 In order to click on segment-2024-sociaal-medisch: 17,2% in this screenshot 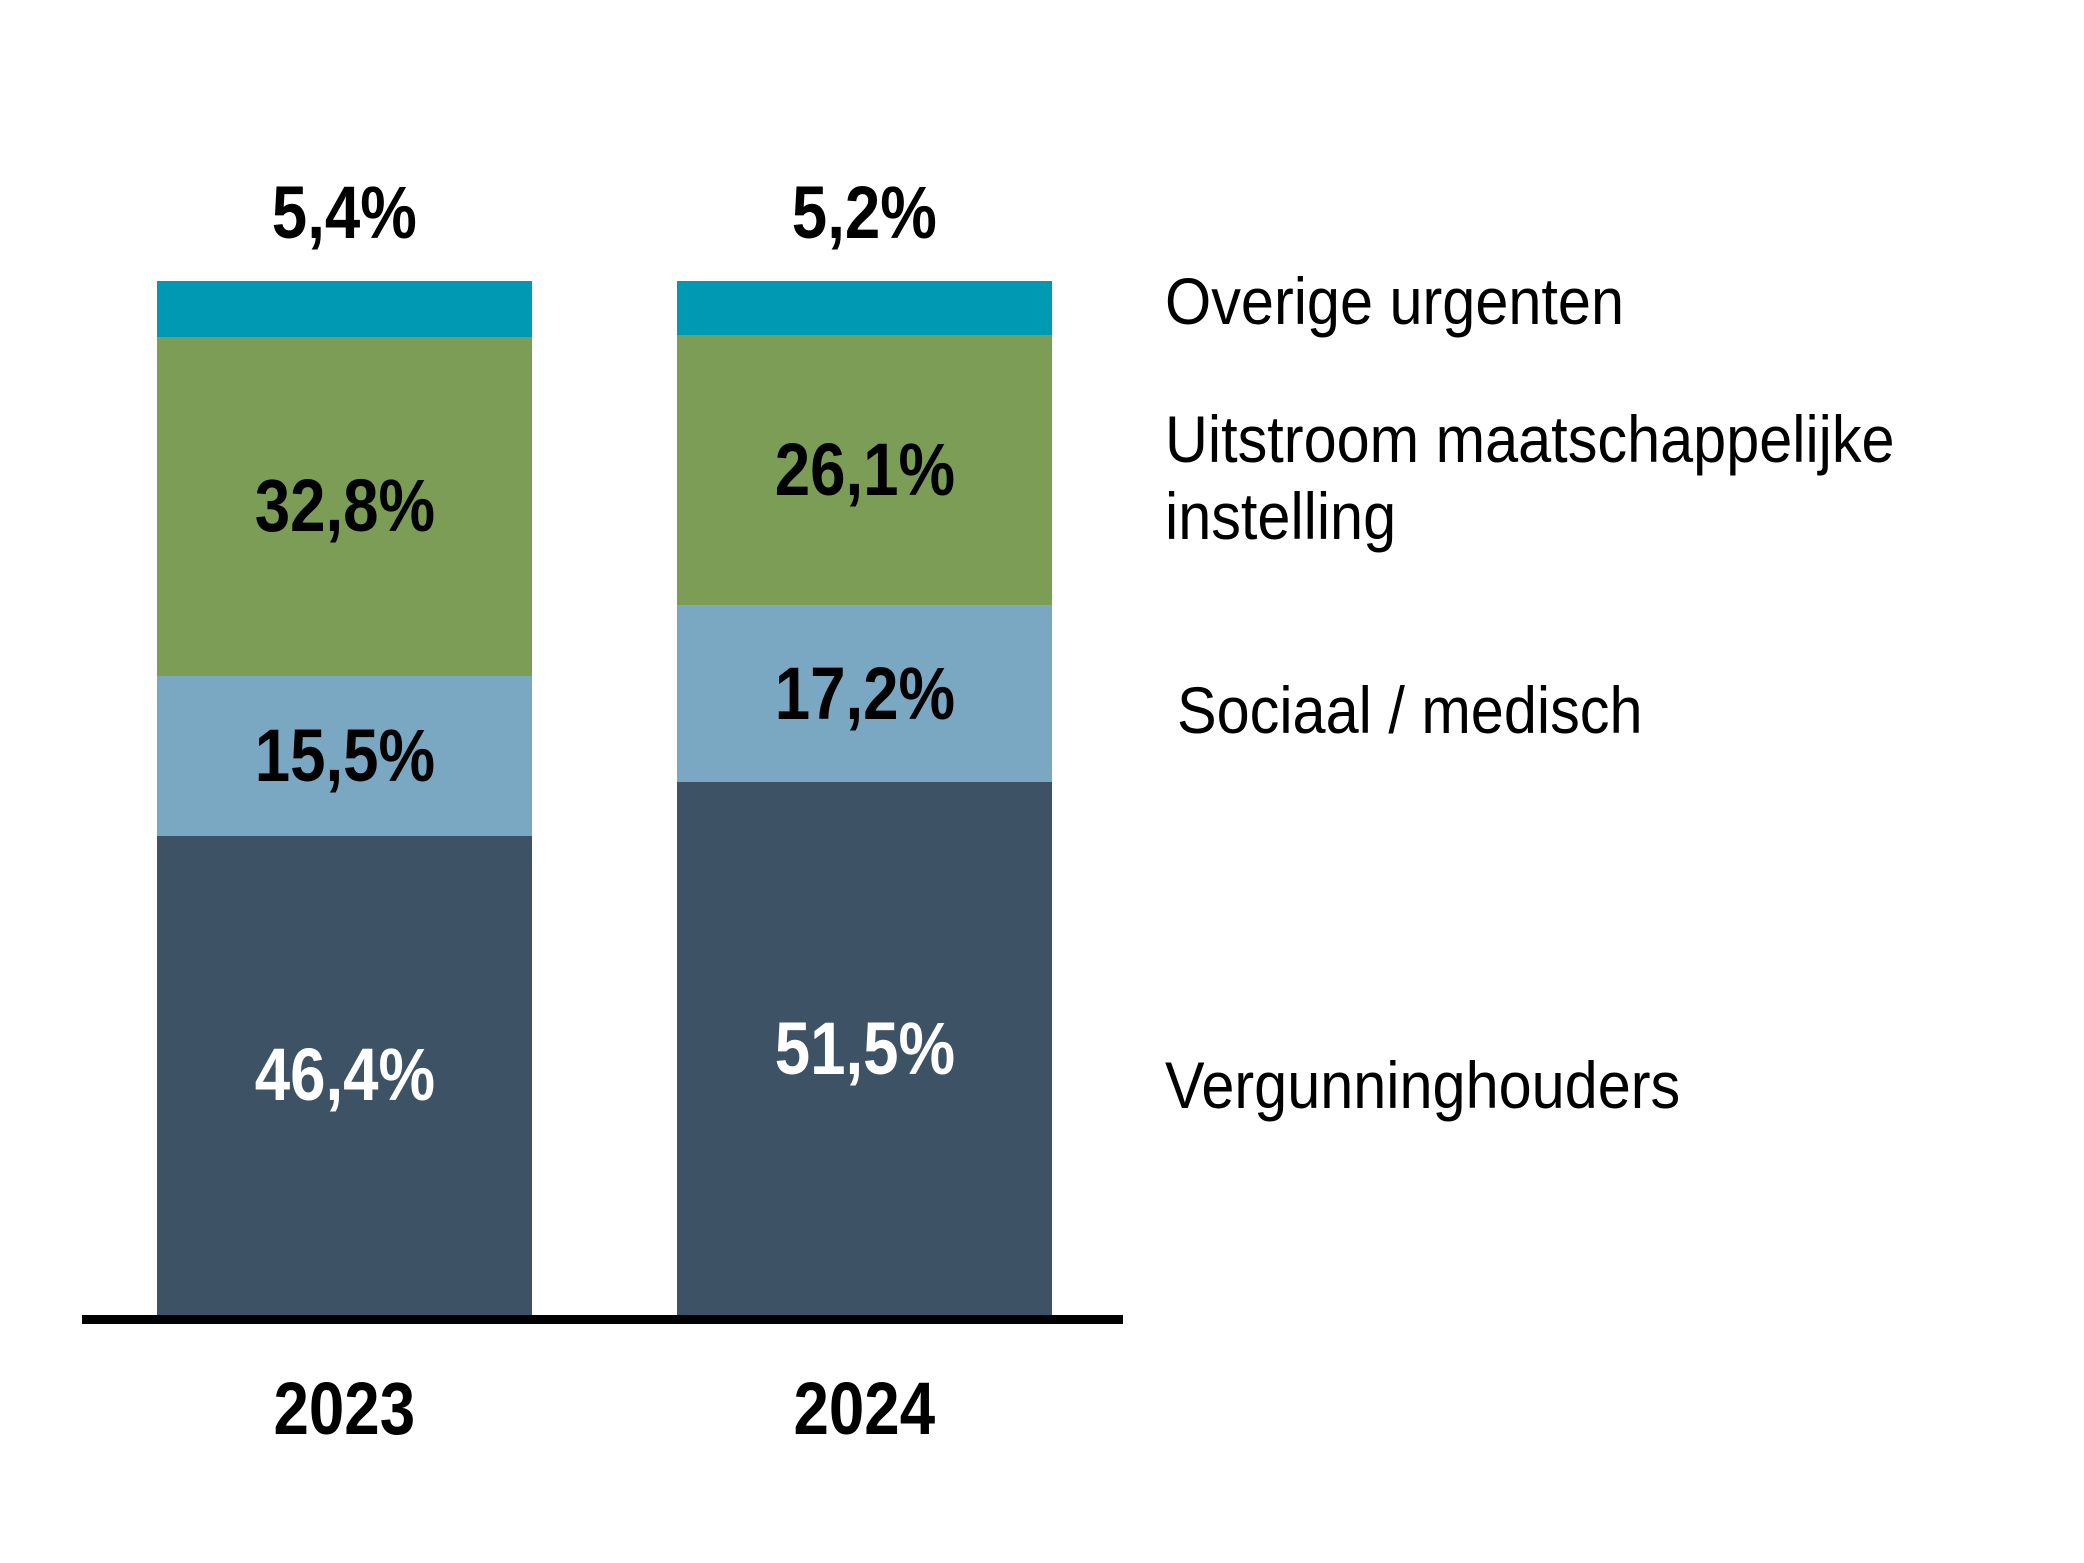, I will do `click(864, 693)`.